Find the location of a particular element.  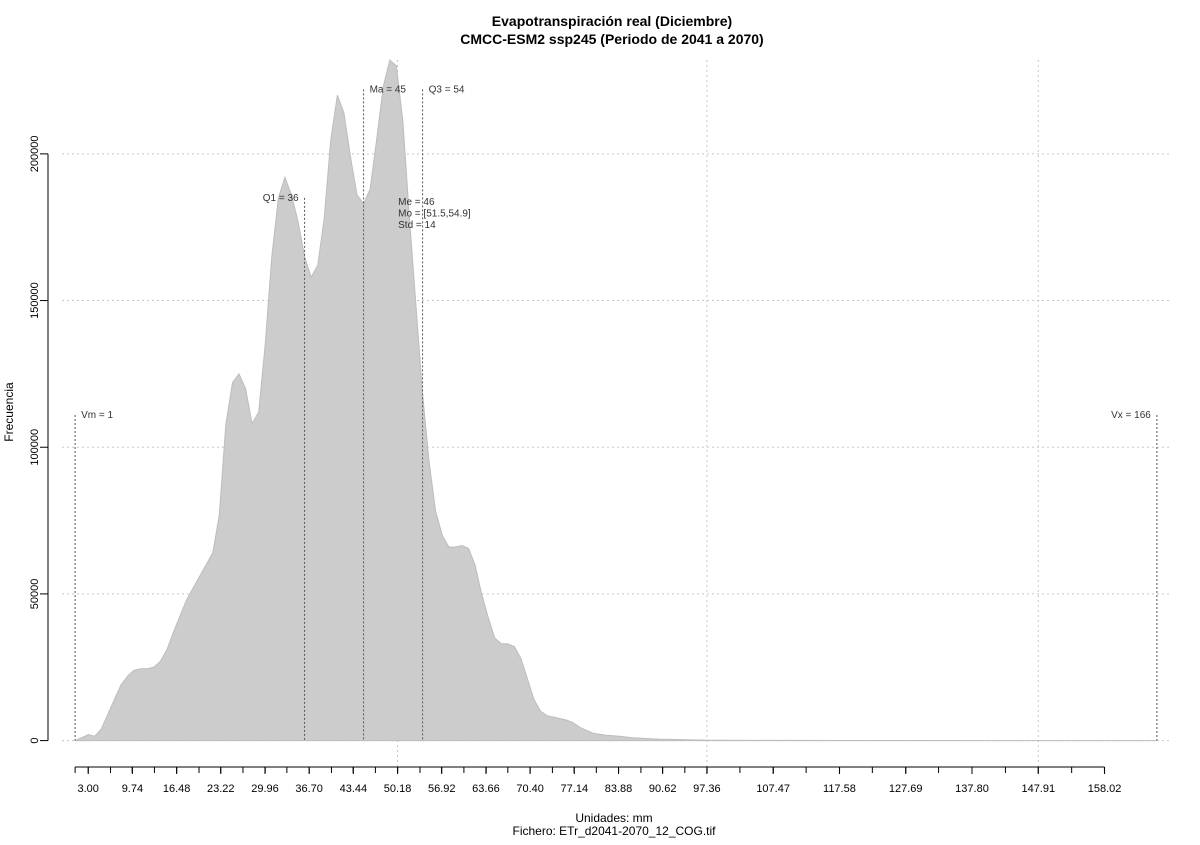

y-tick-label: 200000 is located at coordinates (35, 154).